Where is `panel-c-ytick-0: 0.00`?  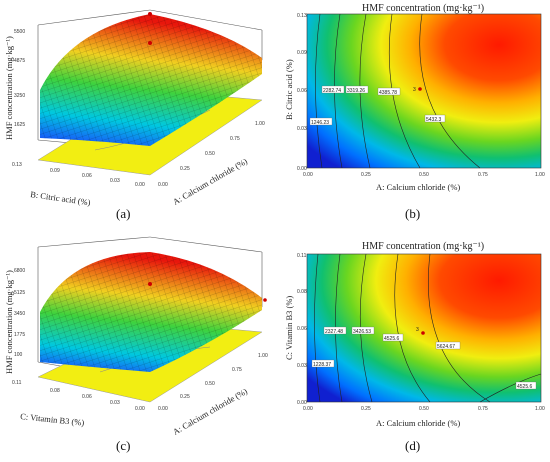 panel-c-ytick-0: 0.00 is located at coordinates (140, 409).